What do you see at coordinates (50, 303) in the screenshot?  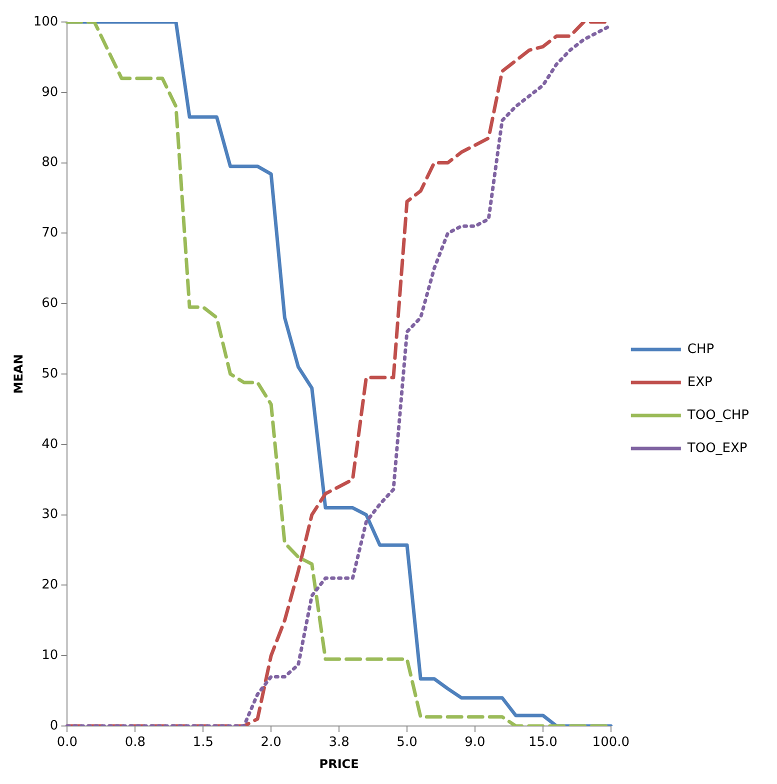 I see `y-tick-label: 60` at bounding box center [50, 303].